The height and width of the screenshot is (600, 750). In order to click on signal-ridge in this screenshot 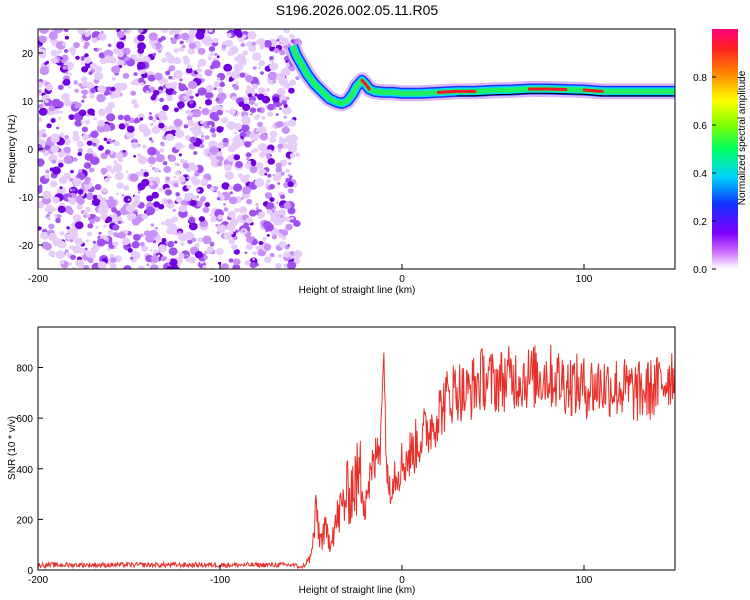, I will do `click(480, 77)`.